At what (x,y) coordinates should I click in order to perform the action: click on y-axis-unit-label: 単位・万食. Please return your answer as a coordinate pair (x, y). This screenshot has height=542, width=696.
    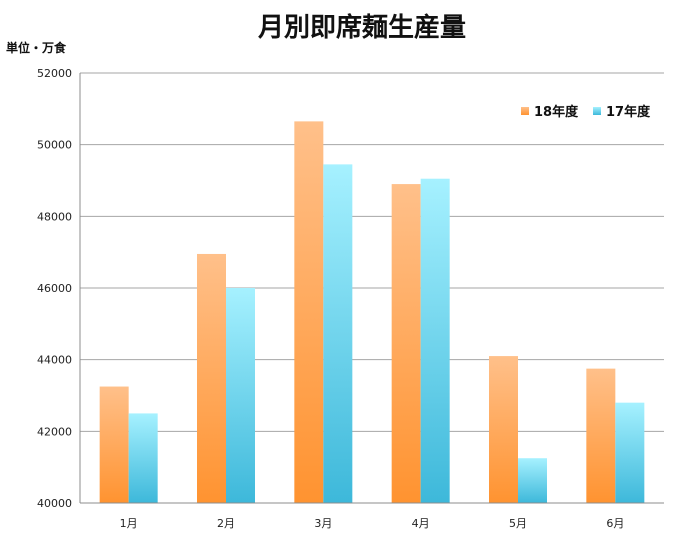
    Looking at the image, I should click on (36, 47).